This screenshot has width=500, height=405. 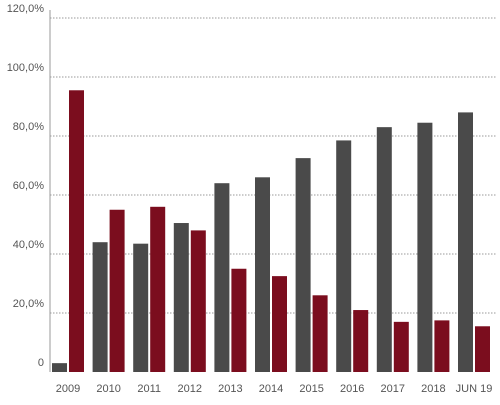 I want to click on bar-series1-2015, so click(x=303, y=265).